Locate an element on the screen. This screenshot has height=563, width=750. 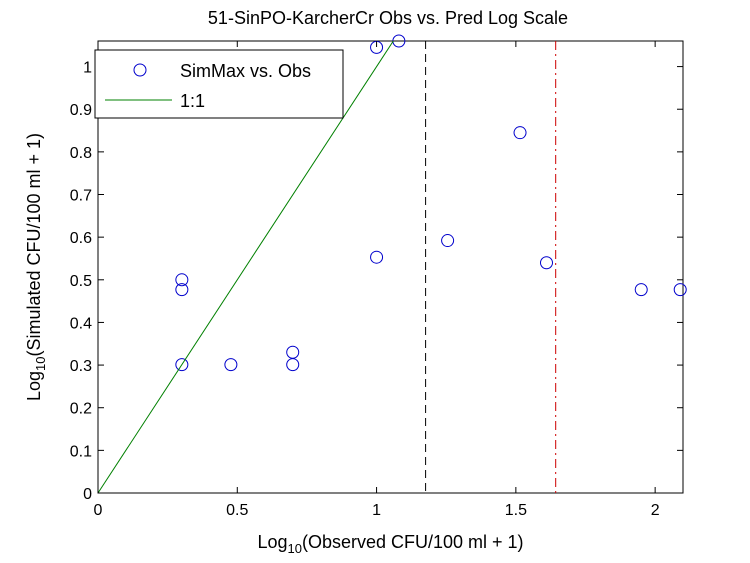
y-tick-label: 0.7 is located at coordinates (81, 196).